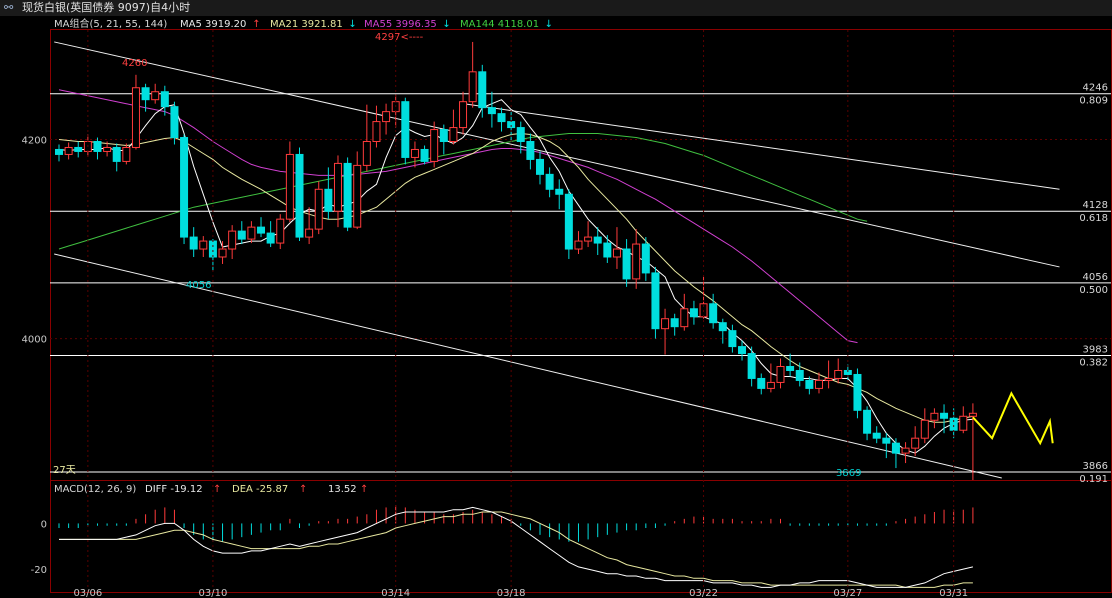 The image size is (1112, 598). Describe the element at coordinates (1095, 88) in the screenshot. I see `fib-price-label: 4246` at that location.